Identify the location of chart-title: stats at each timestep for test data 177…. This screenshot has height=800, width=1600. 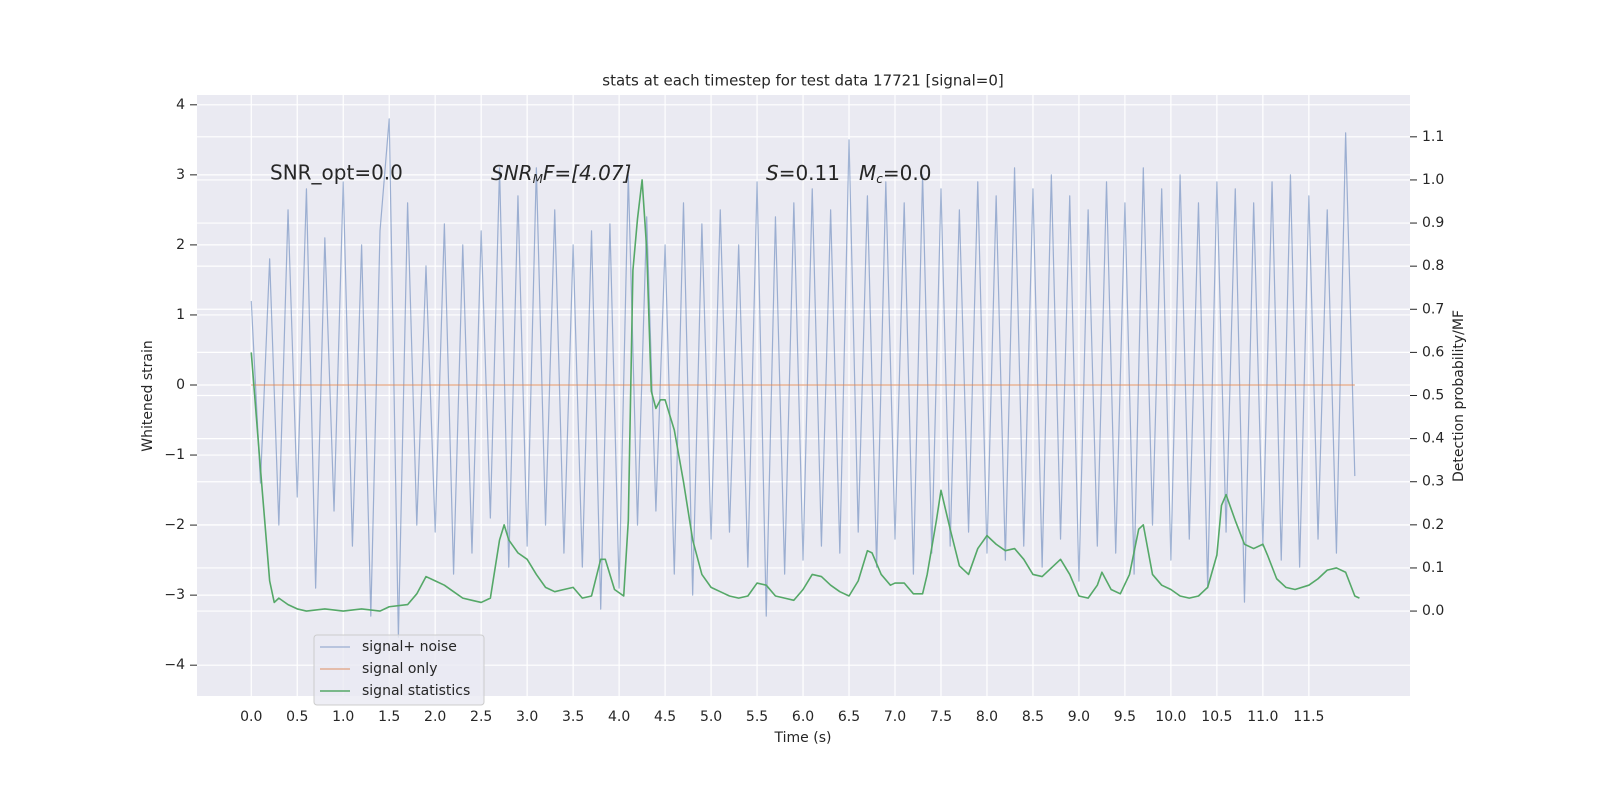
(802, 81).